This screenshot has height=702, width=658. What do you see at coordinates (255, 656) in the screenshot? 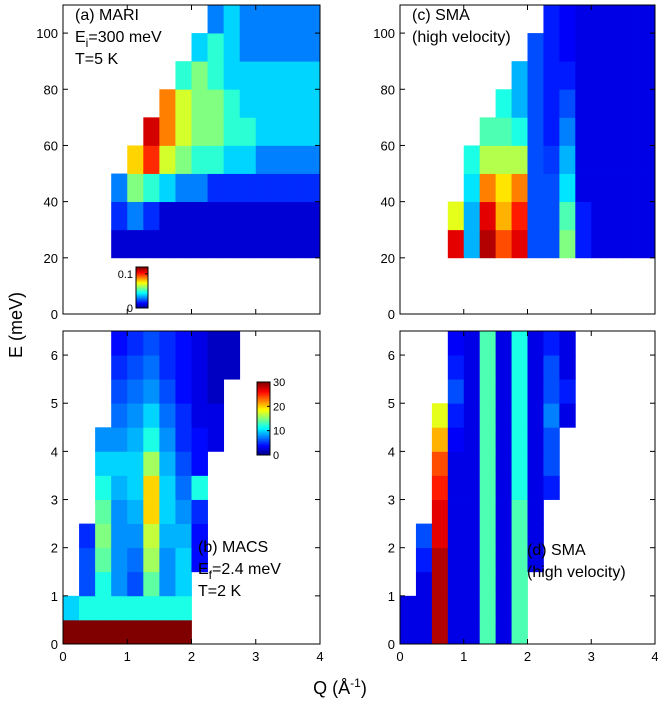
I see `x-tick-label: 3` at bounding box center [255, 656].